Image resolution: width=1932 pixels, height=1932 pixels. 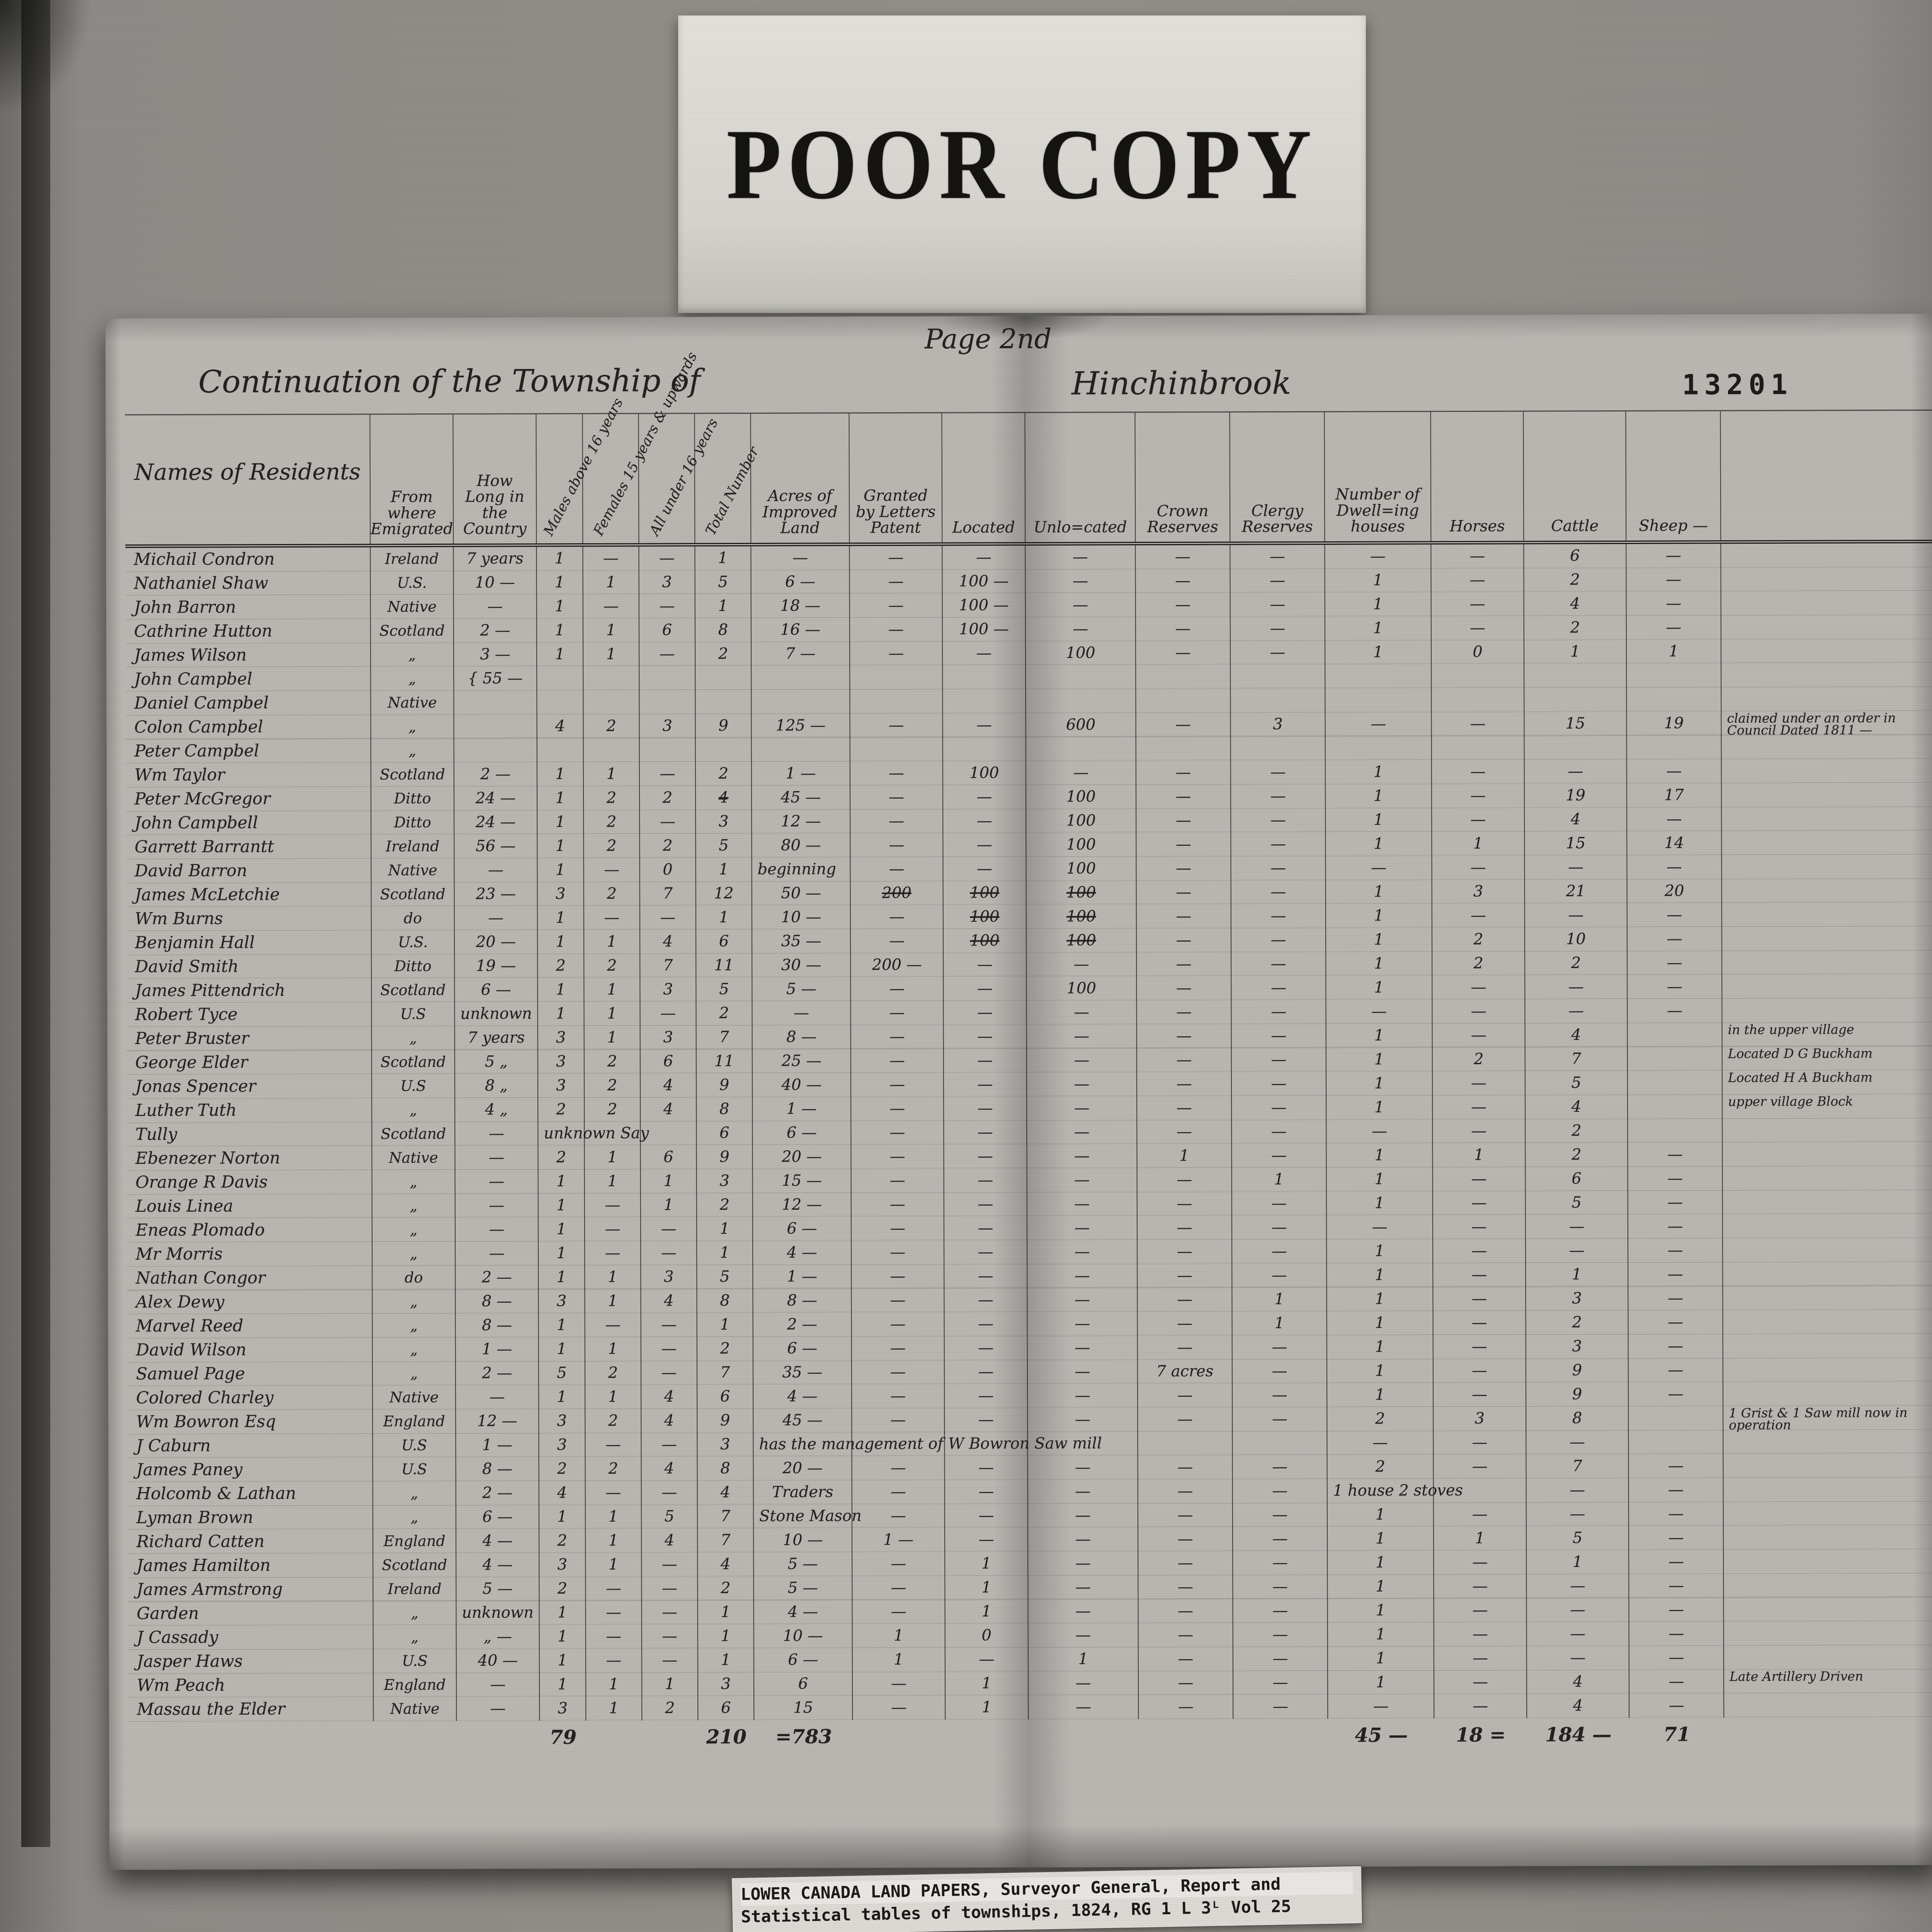 What do you see at coordinates (1579, 1735) in the screenshot?
I see `totals-cell: 184 —` at bounding box center [1579, 1735].